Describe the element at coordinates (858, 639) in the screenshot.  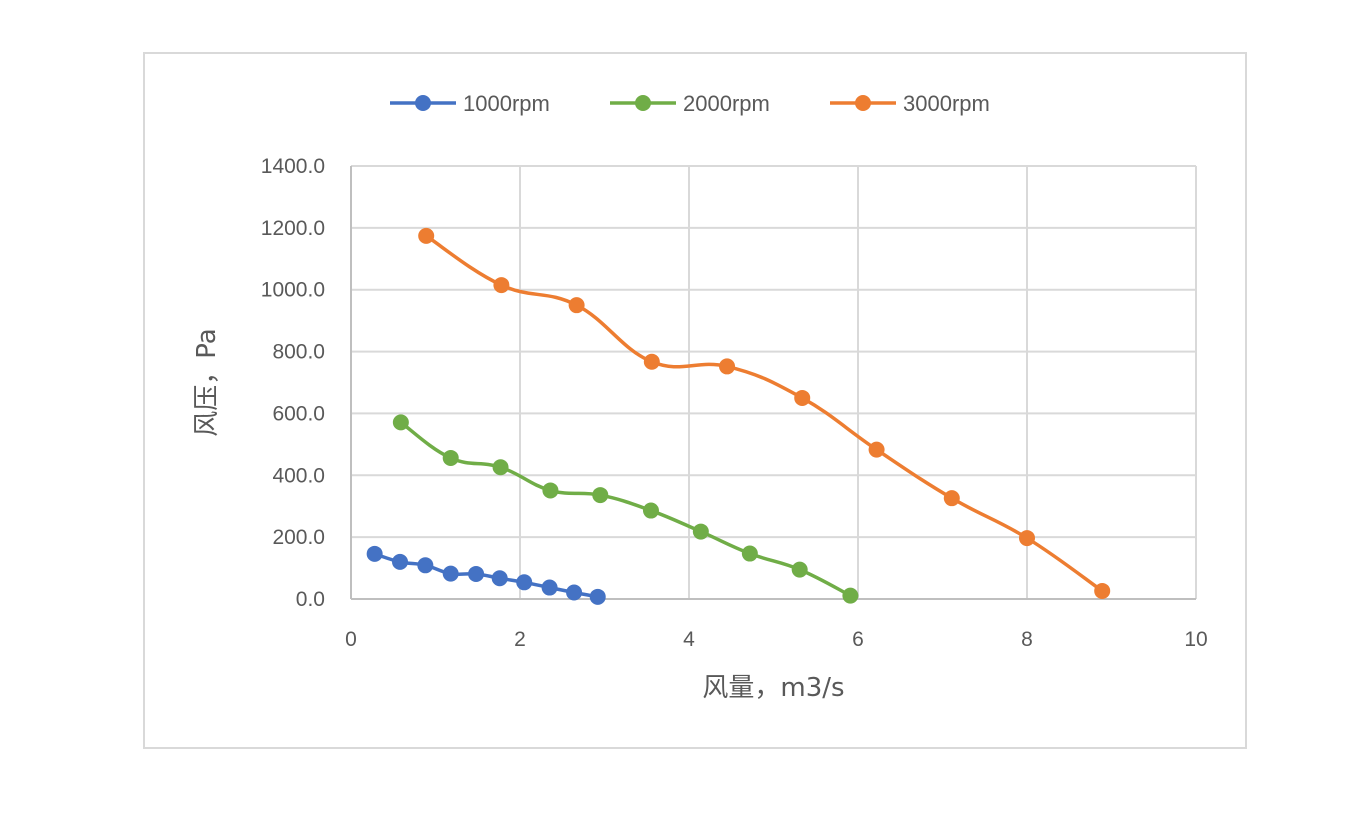
I see `x-tick-label: 6` at that location.